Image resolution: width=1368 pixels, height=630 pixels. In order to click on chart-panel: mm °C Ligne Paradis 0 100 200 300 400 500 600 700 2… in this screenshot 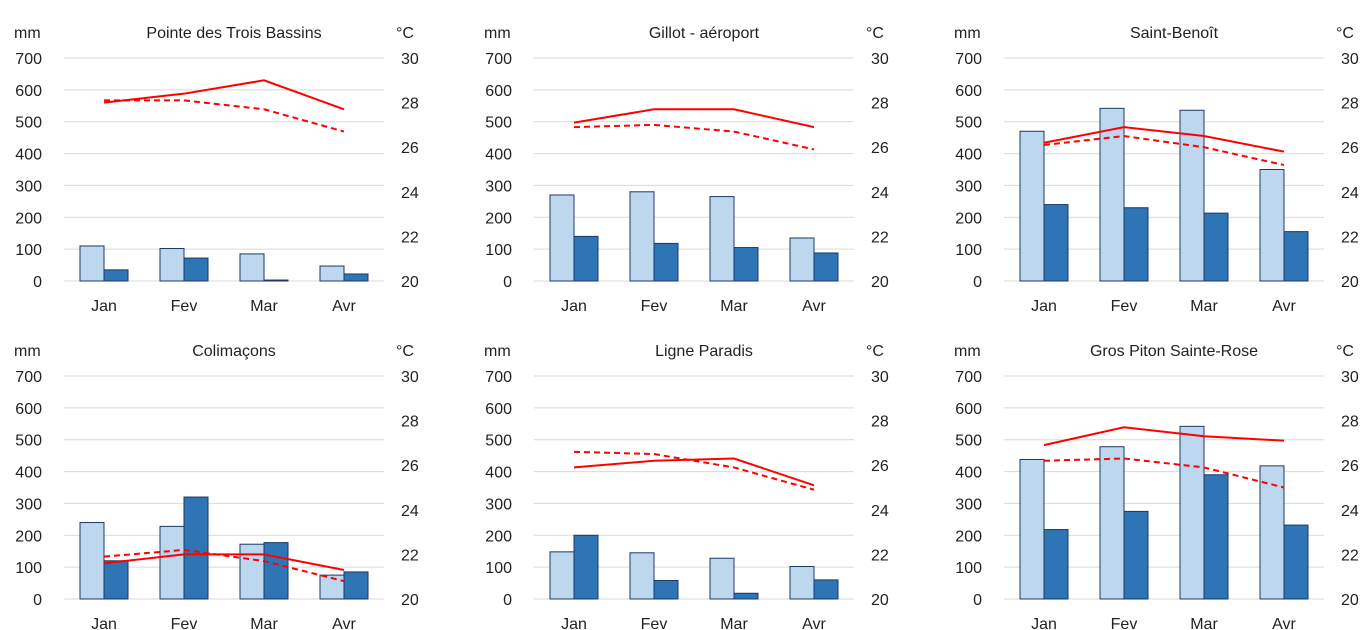, I will do `click(686, 486)`.